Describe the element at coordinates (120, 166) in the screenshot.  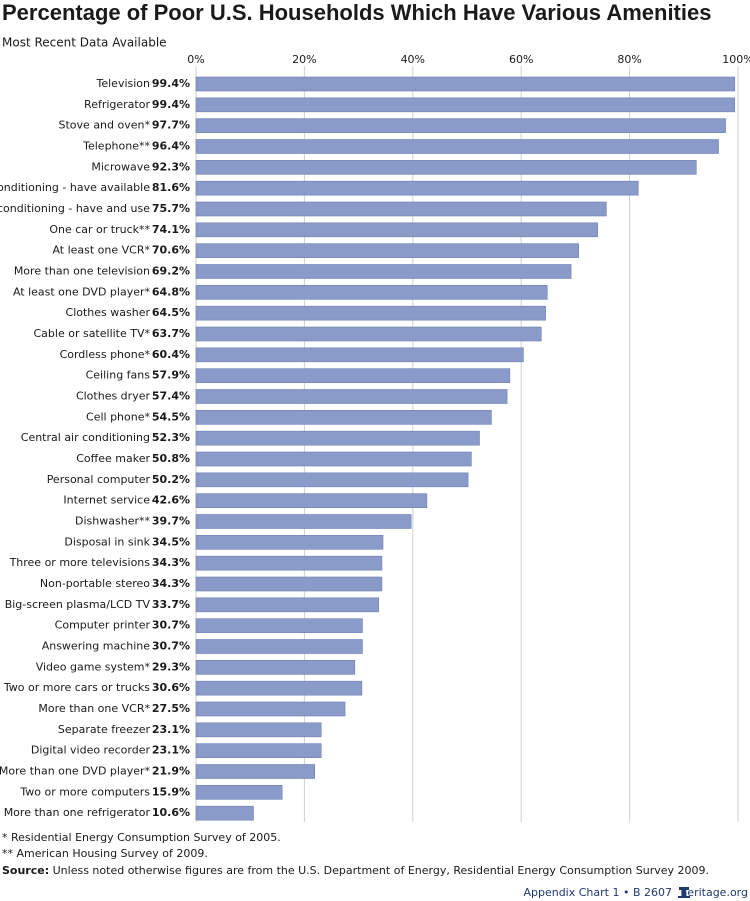
I see `category-label: Microwave` at that location.